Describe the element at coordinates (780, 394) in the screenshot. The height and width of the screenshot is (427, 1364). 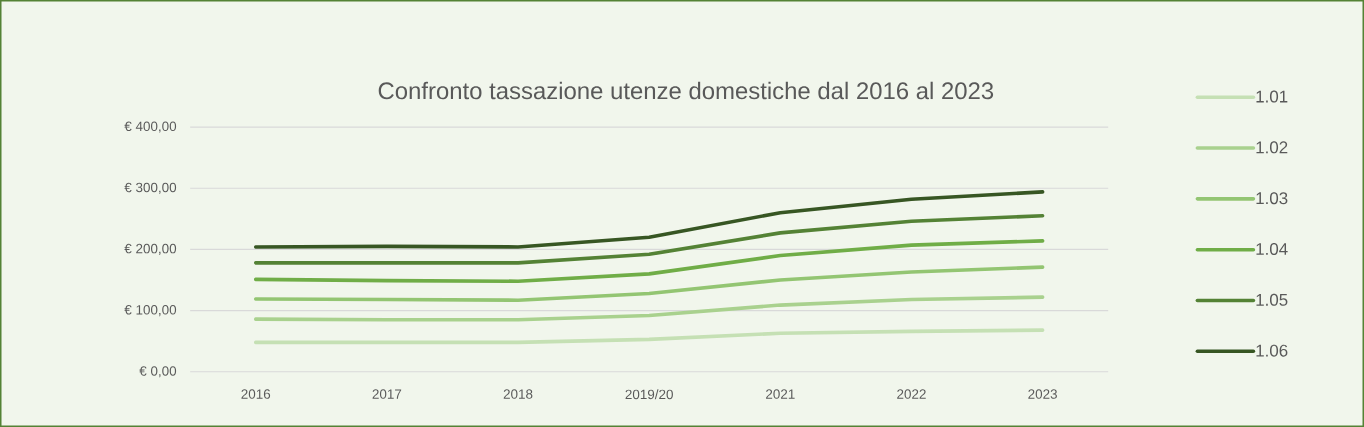
I see `x-tick-label: 2021` at that location.